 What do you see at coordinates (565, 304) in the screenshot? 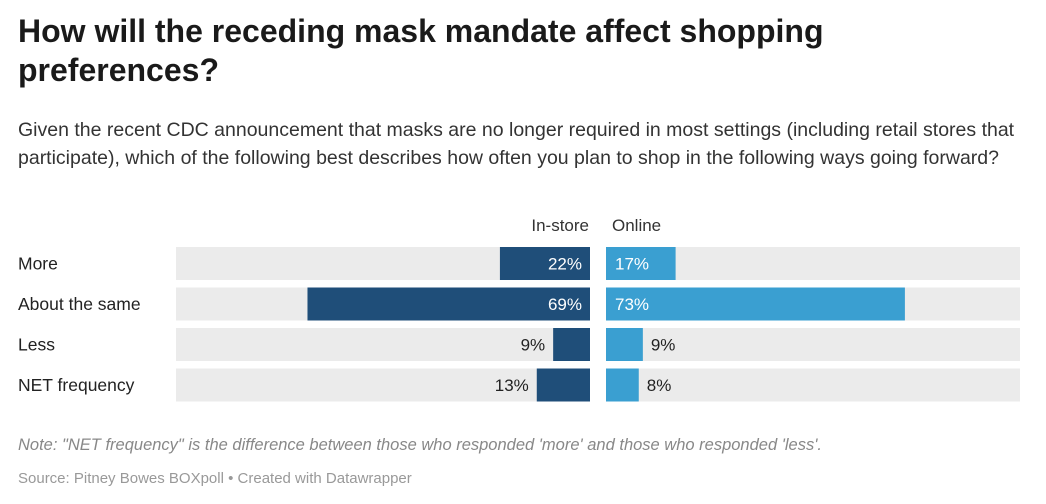
I see `value-label-instore: 69%` at bounding box center [565, 304].